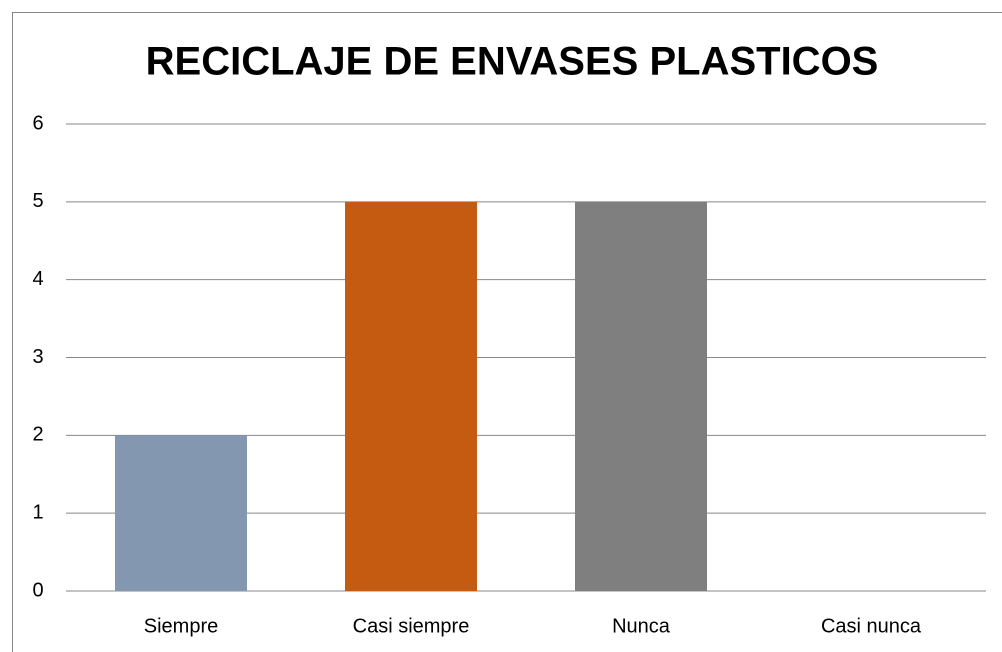 The width and height of the screenshot is (1002, 652). What do you see at coordinates (181, 626) in the screenshot?
I see `x-tick-label: Siempre` at bounding box center [181, 626].